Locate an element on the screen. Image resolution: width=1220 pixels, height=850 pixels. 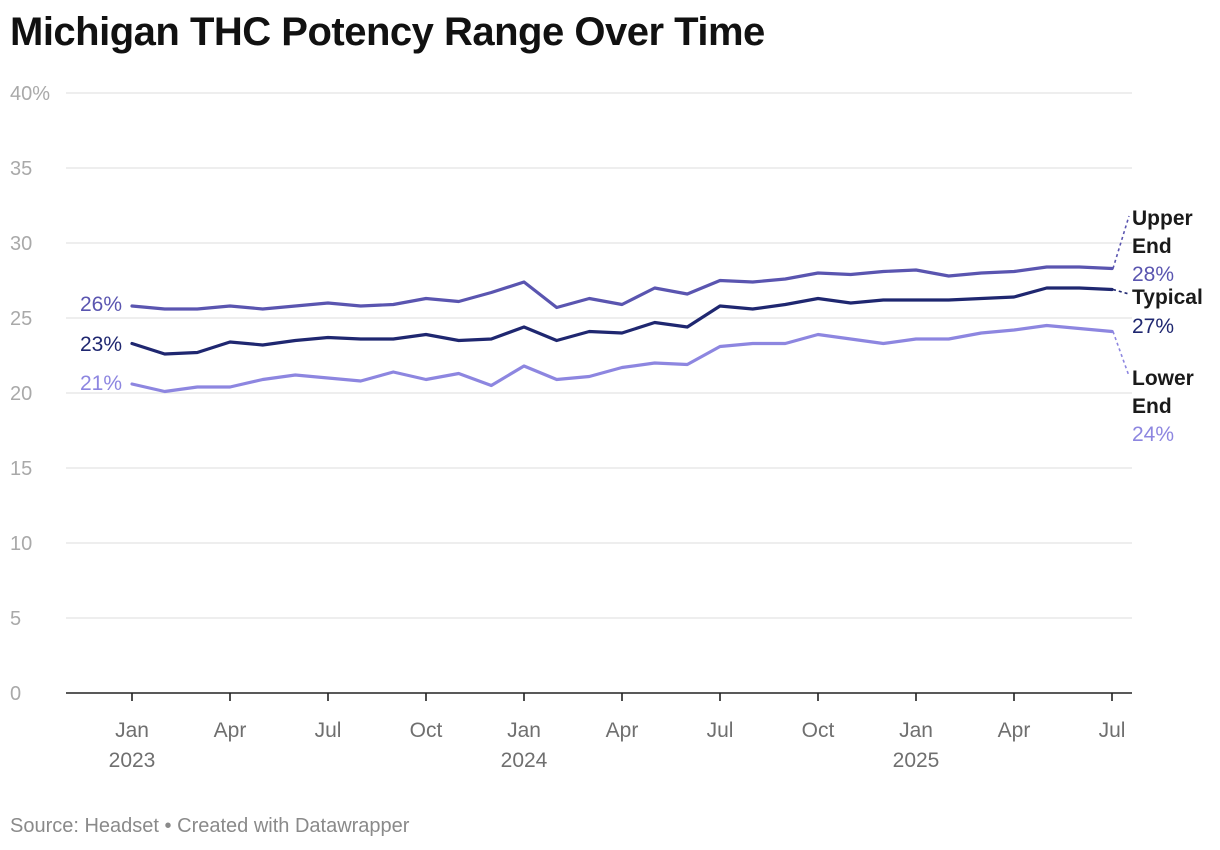
end-value-label-typical: 27% is located at coordinates (1153, 326).